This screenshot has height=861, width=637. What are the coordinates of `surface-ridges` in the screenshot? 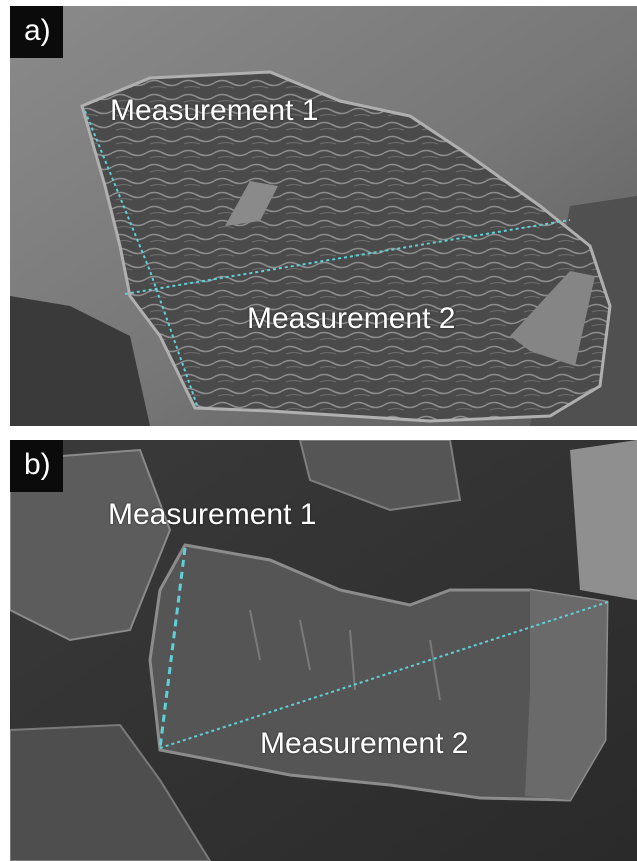 It's located at (345, 655).